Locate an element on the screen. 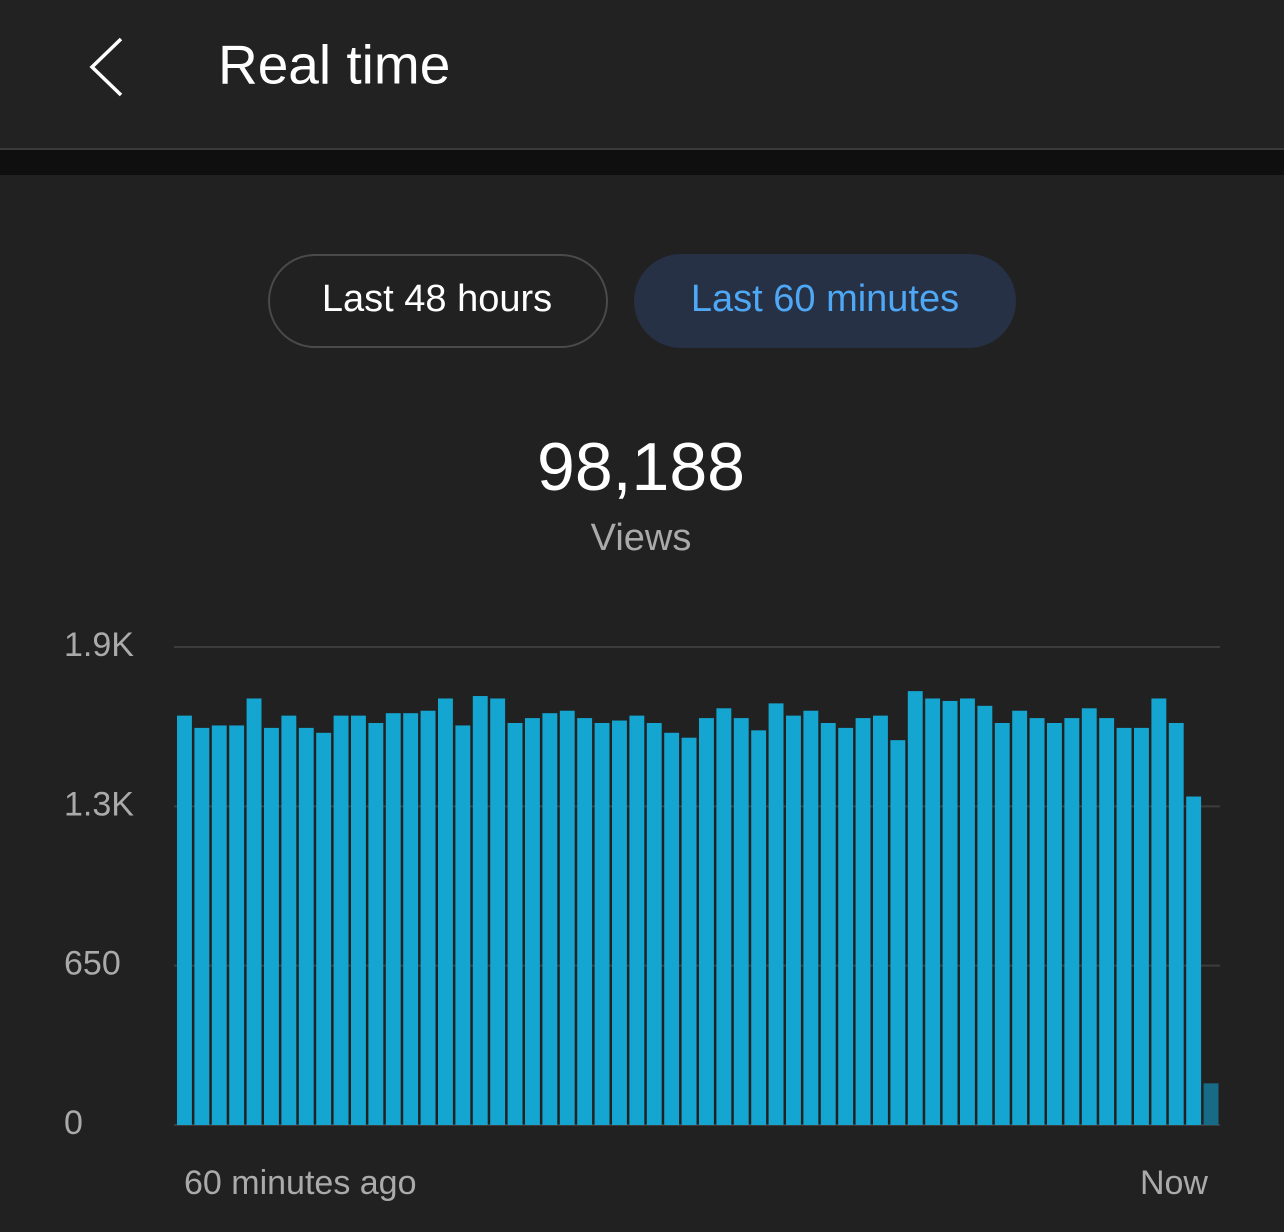 Image resolution: width=1284 pixels, height=1232 pixels. tab-button-active is located at coordinates (825, 301).